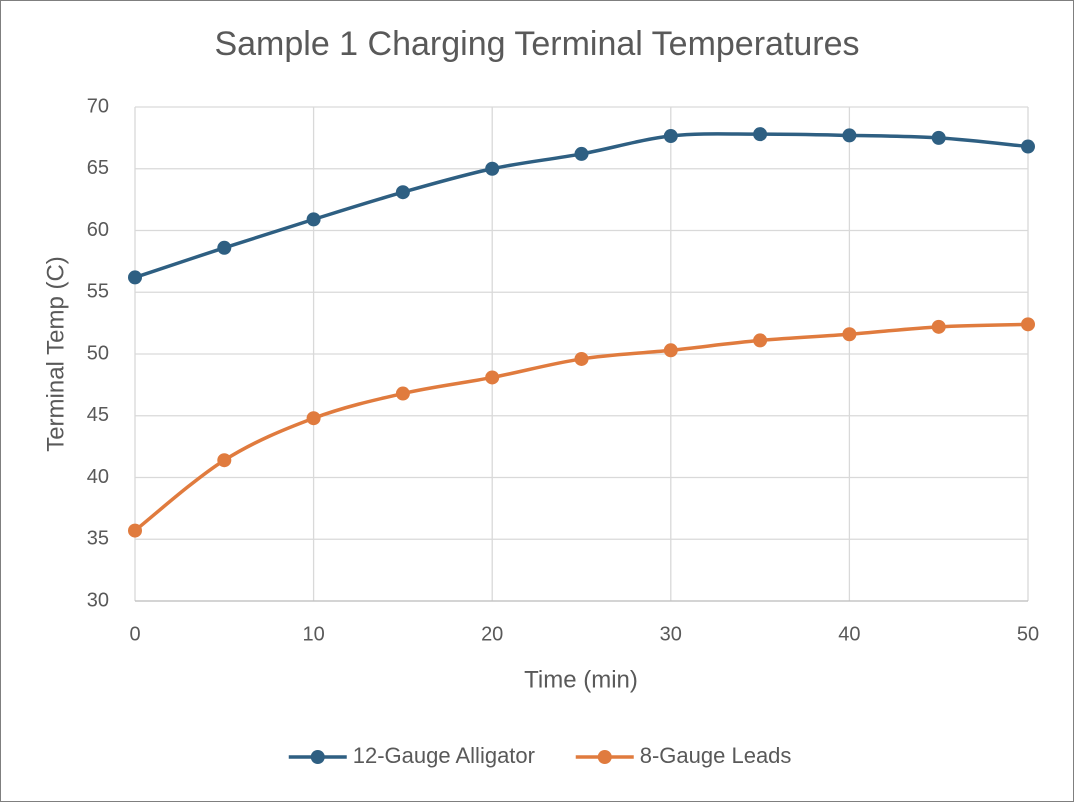 The height and width of the screenshot is (802, 1074). What do you see at coordinates (55, 354) in the screenshot?
I see `y-axis-title: Terminal Temp (C)` at bounding box center [55, 354].